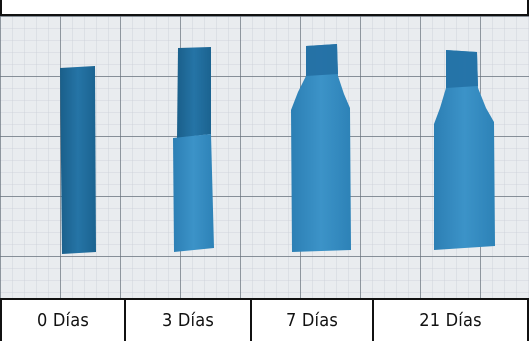  What do you see at coordinates (313, 320) in the screenshot?
I see `label-7-dias: 7 Días` at bounding box center [313, 320].